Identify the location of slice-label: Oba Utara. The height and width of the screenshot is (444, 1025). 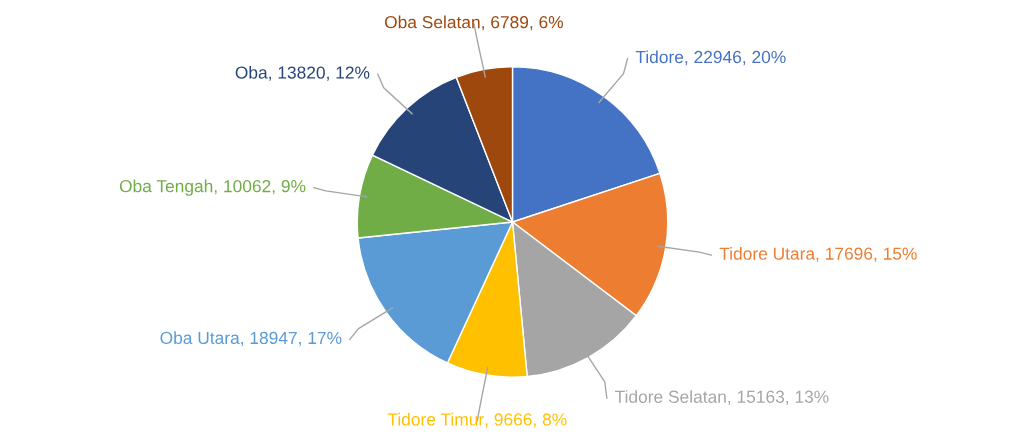
(200, 338).